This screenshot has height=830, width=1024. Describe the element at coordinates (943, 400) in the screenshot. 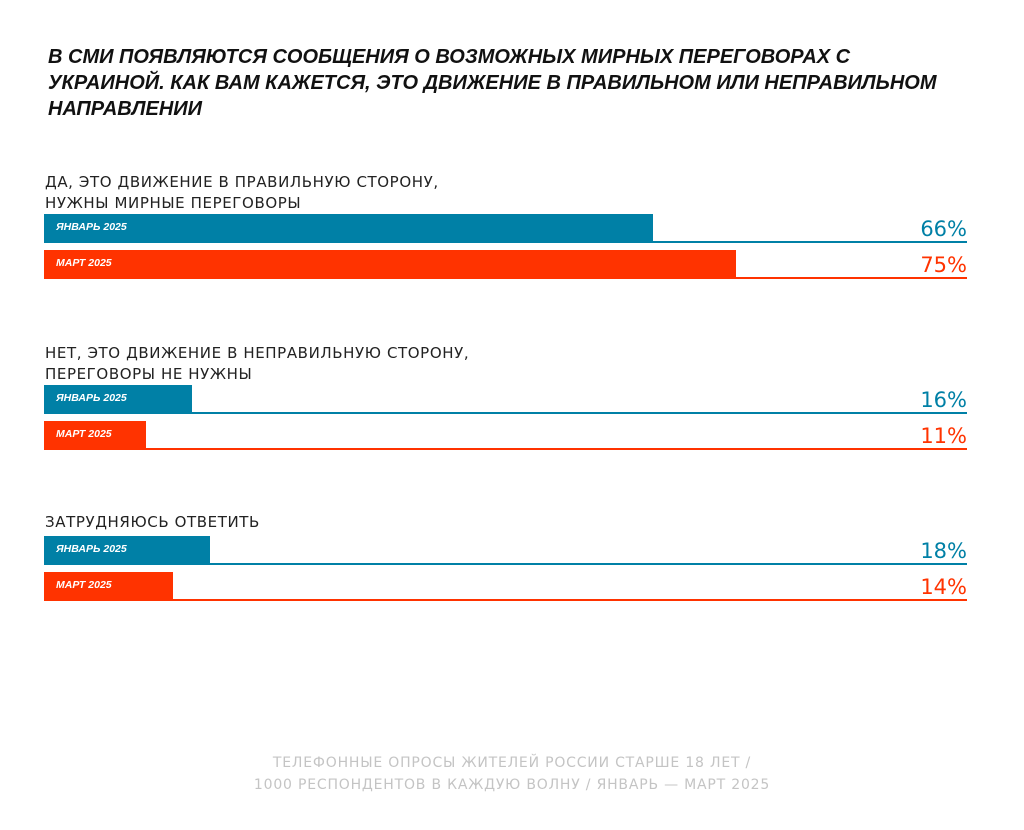

I see `value-label: 16%` at that location.